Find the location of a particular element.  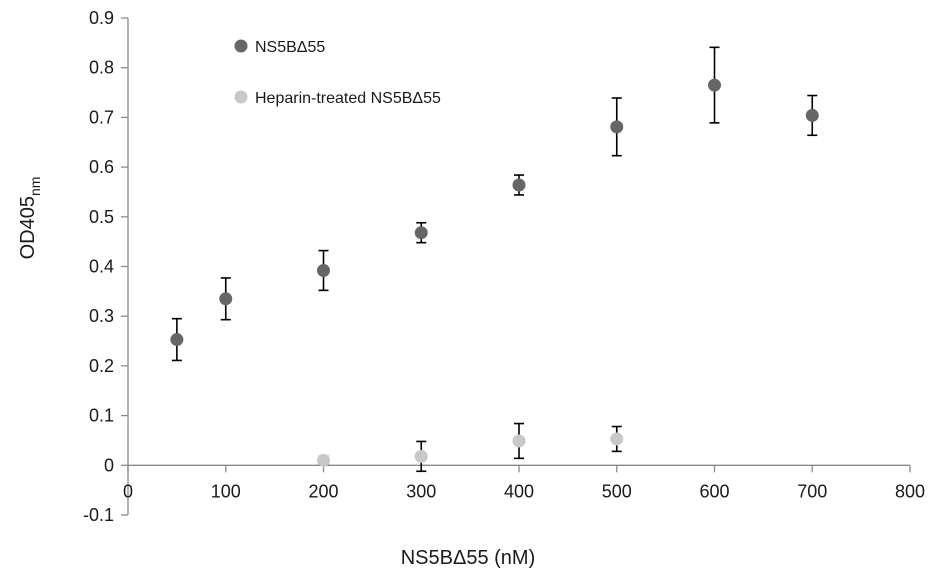

y-axis-title-main: OD405 is located at coordinates (28, 227).